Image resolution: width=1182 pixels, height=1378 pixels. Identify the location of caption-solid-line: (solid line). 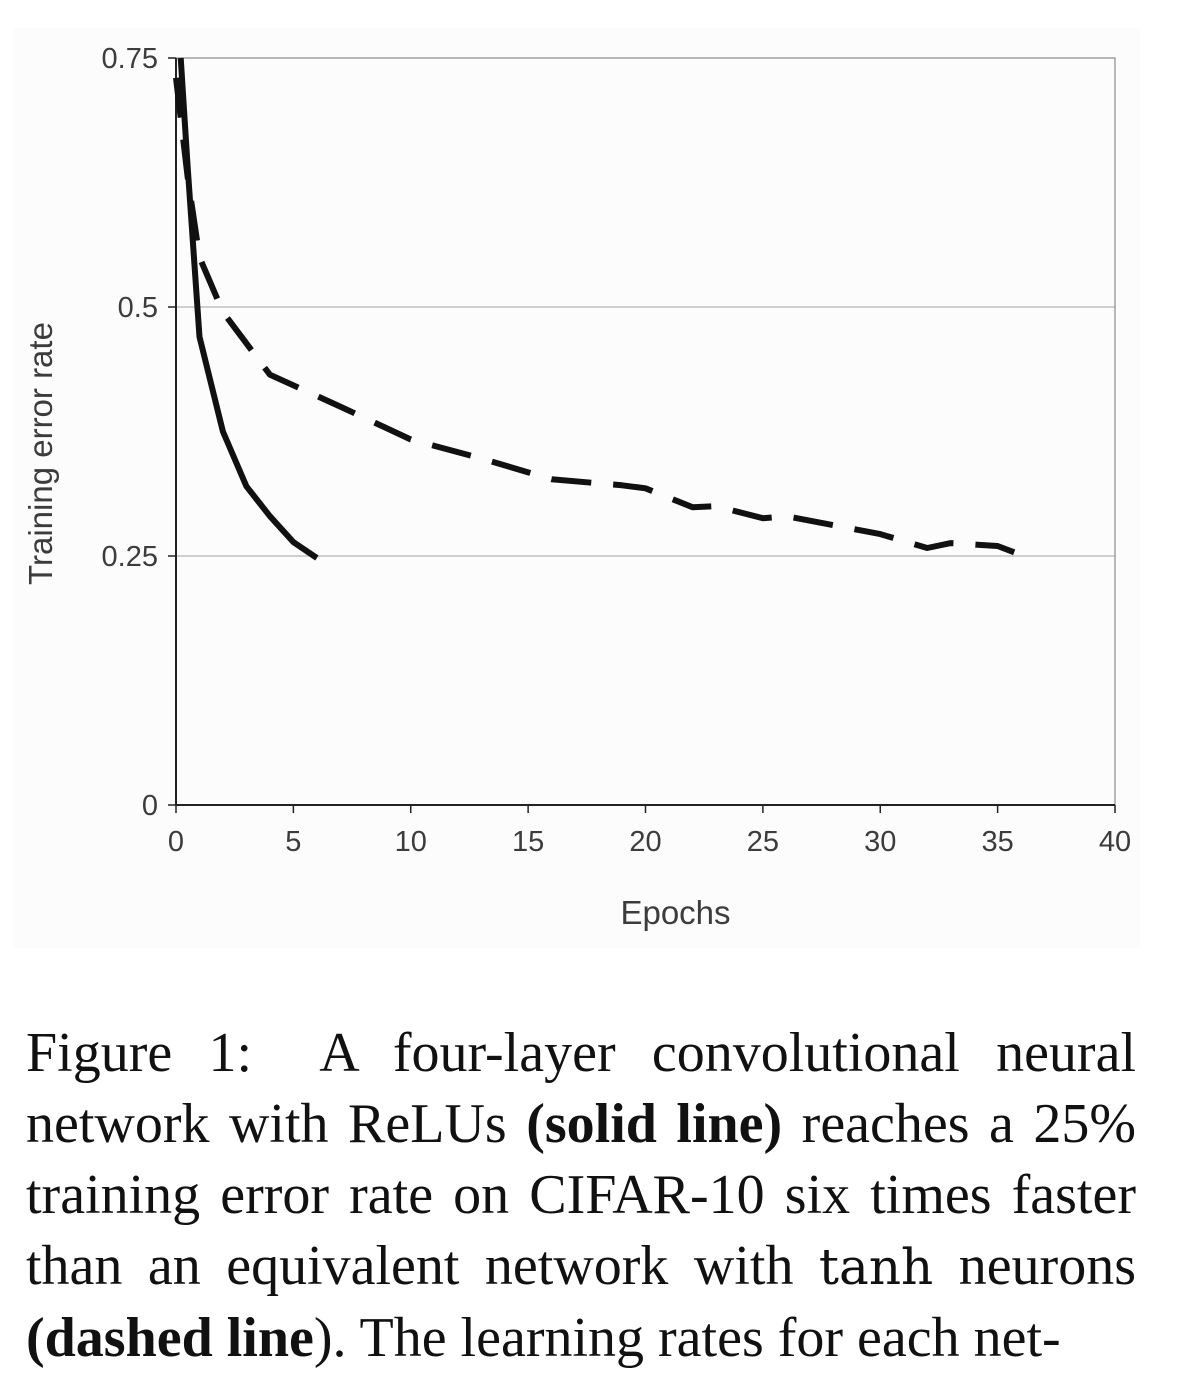
(654, 1124).